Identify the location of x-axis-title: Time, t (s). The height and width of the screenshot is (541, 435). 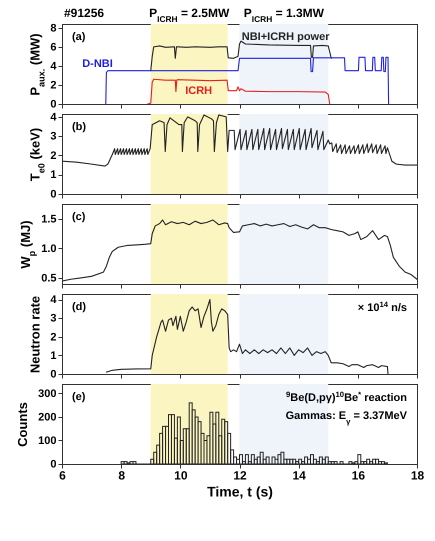
(240, 492).